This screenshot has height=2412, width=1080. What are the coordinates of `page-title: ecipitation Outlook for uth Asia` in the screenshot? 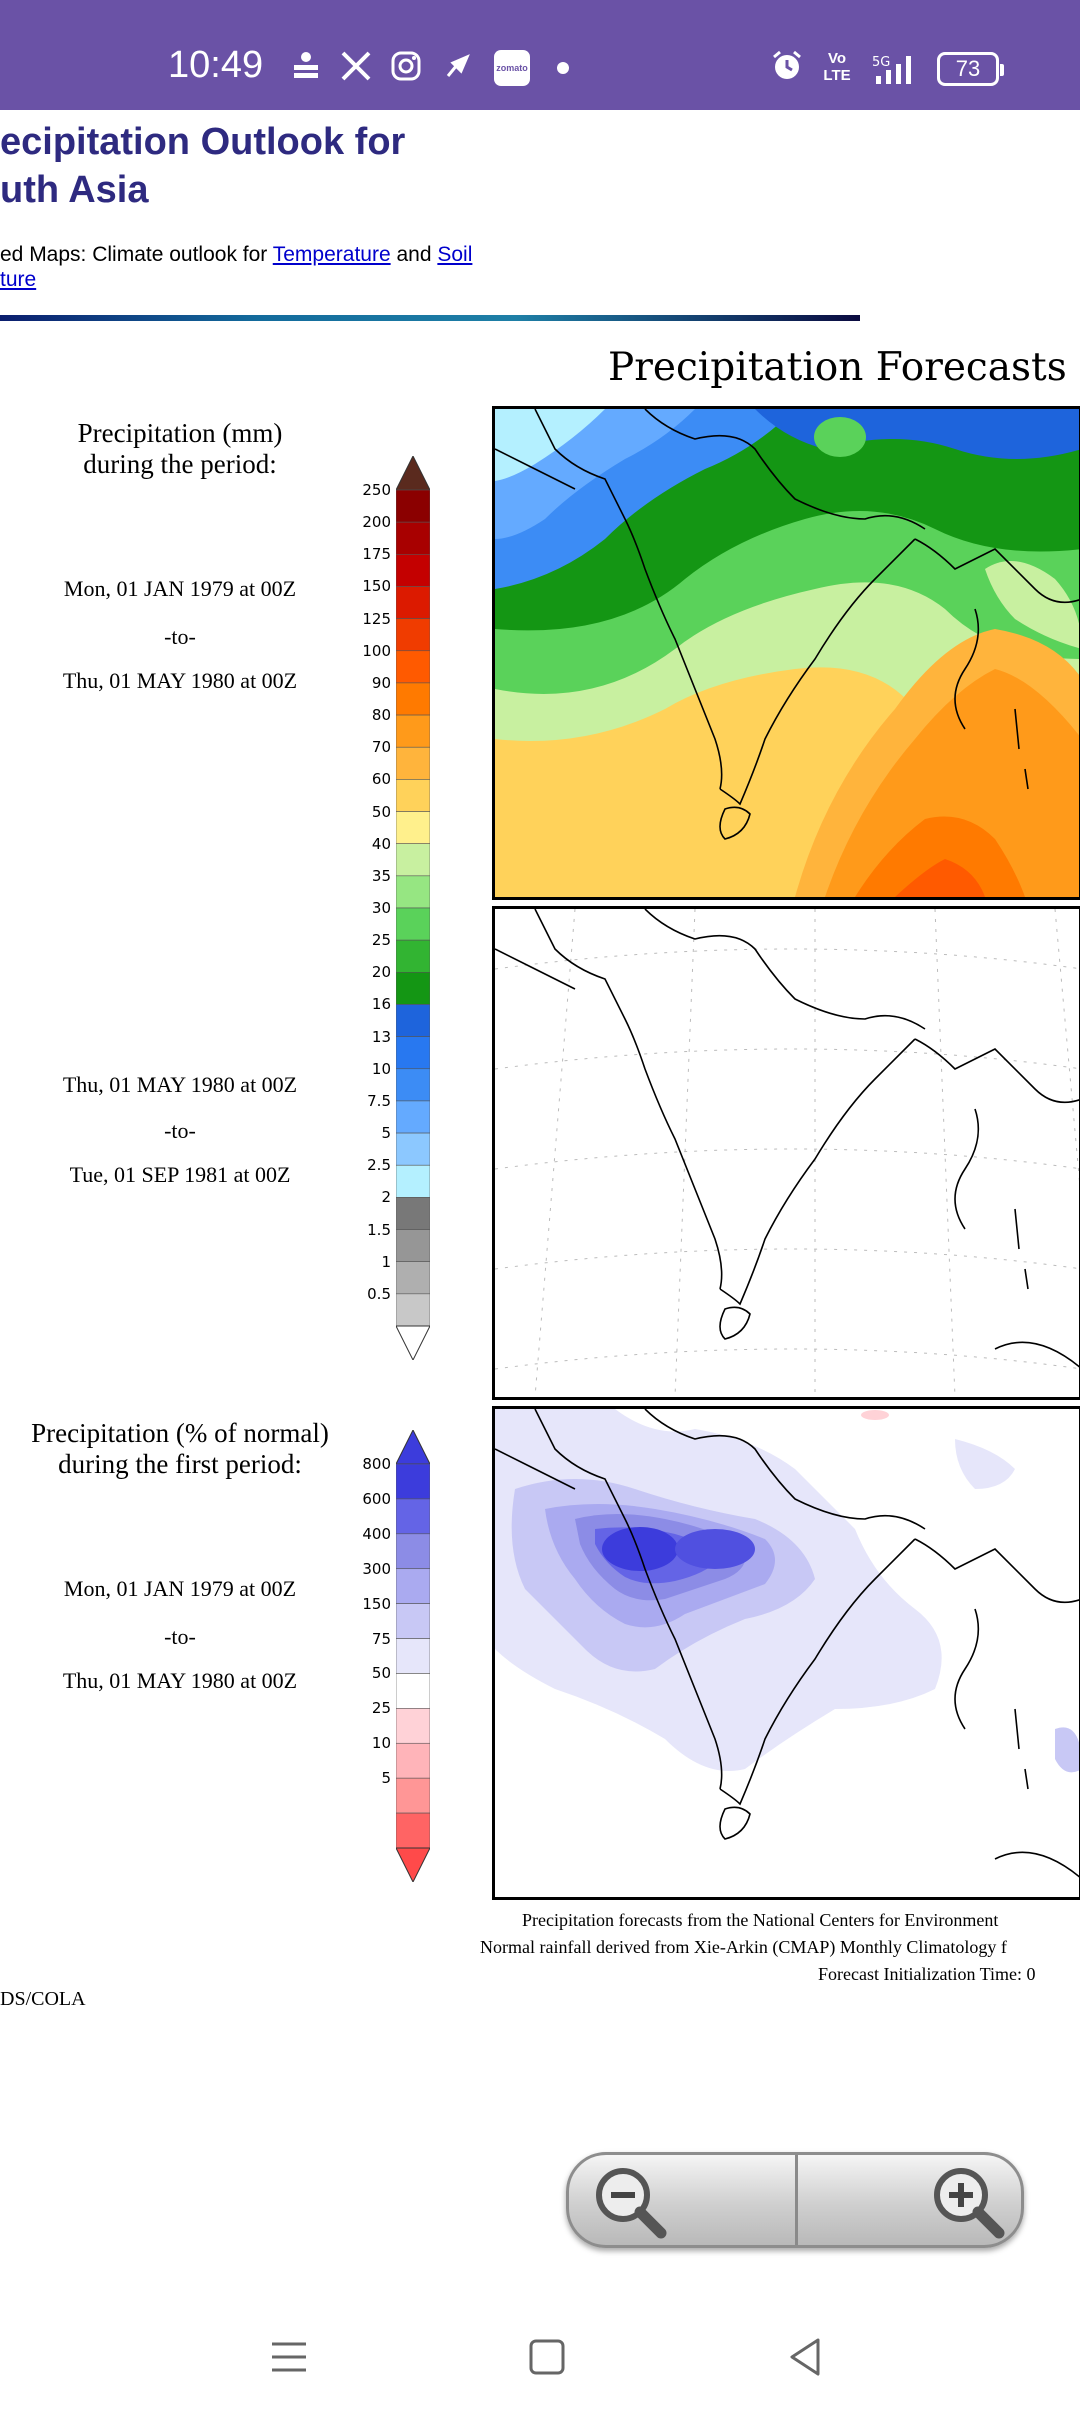 It's located at (203, 166).